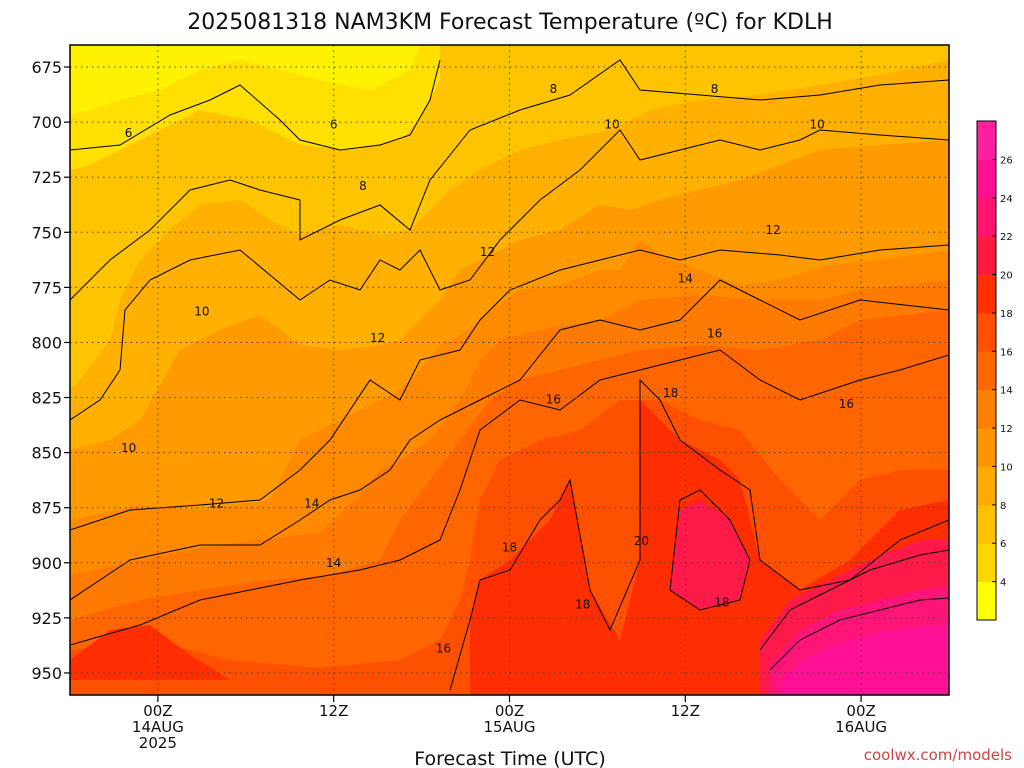 The width and height of the screenshot is (1024, 768). Describe the element at coordinates (1006, 160) in the screenshot. I see `colorbar-label: 26` at that location.